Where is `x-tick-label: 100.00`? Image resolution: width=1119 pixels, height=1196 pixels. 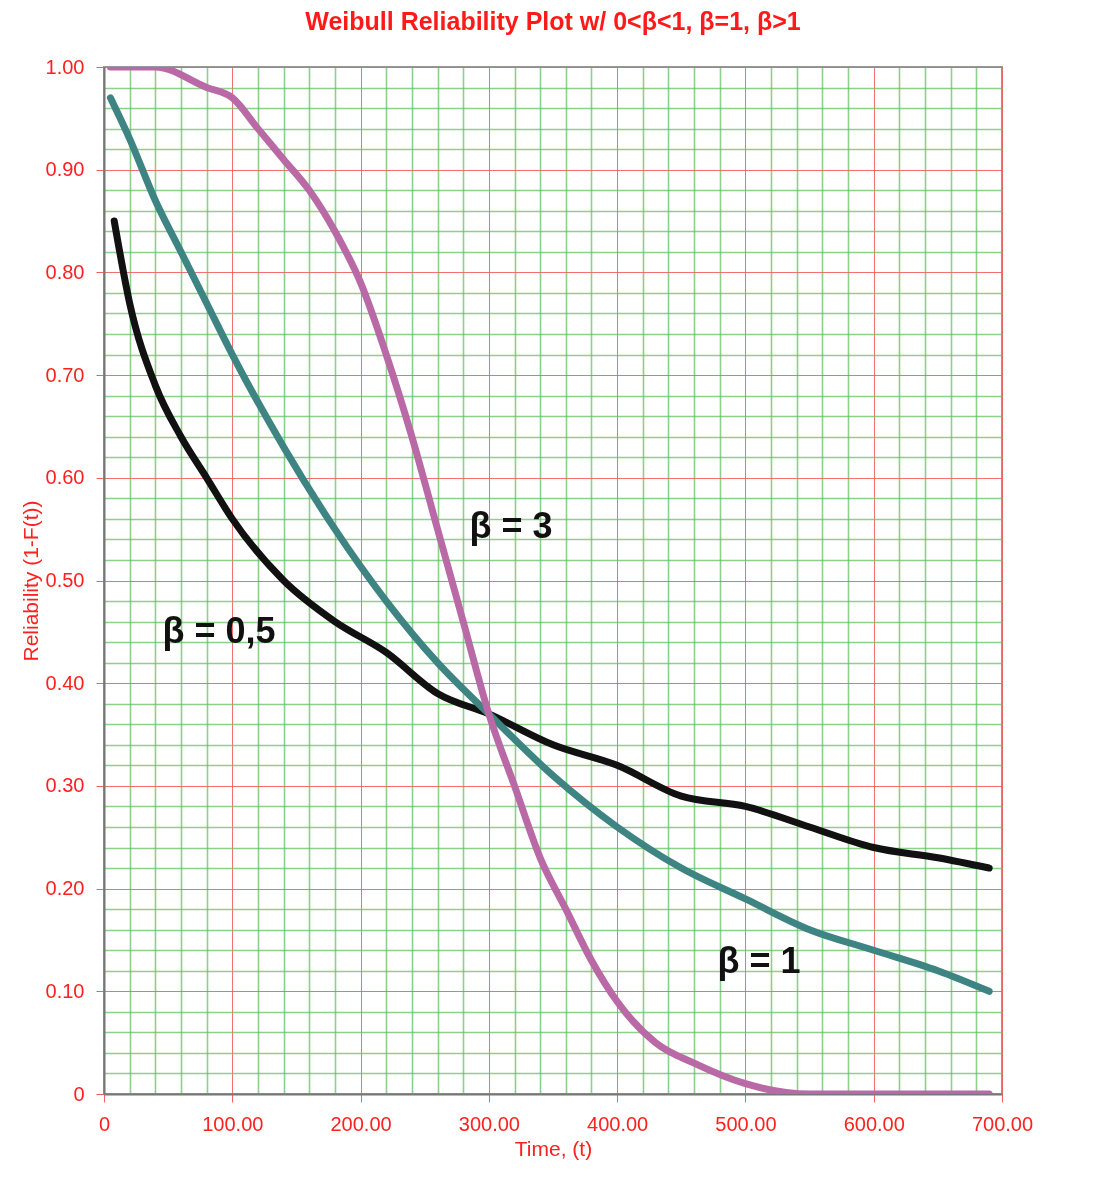
x-tick-label: 100.00 is located at coordinates (233, 1123).